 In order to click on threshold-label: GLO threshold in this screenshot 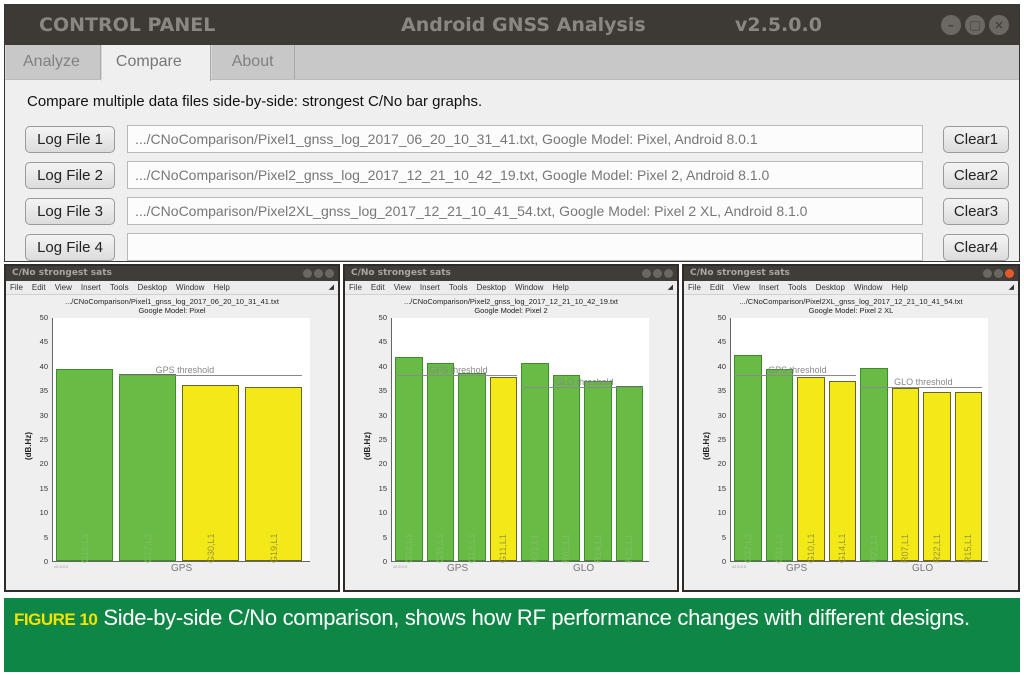, I will do `click(923, 381)`.